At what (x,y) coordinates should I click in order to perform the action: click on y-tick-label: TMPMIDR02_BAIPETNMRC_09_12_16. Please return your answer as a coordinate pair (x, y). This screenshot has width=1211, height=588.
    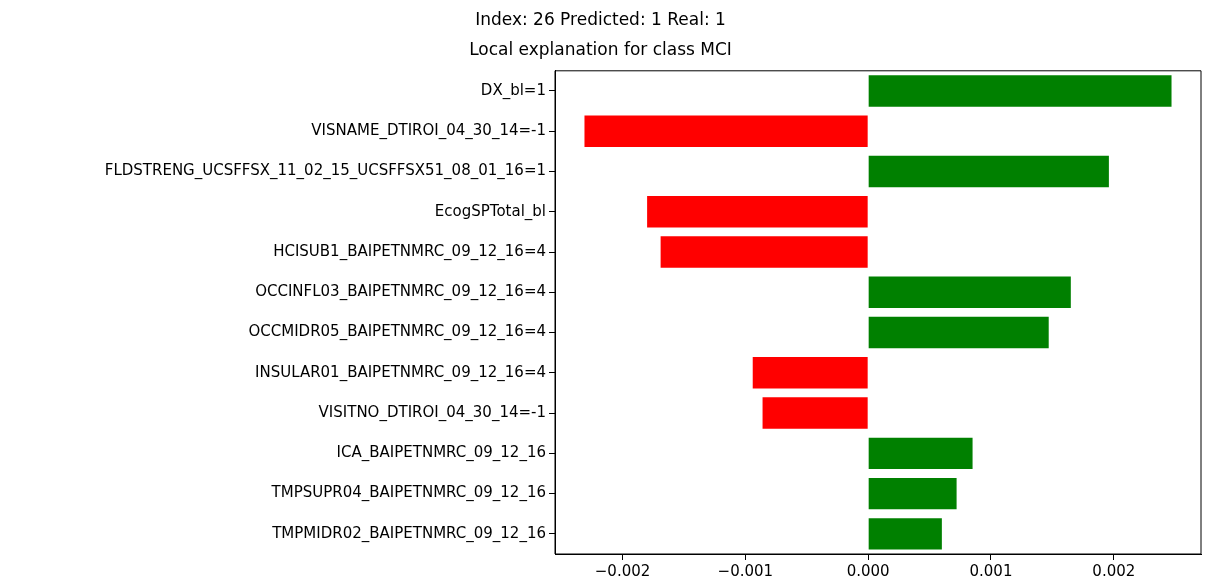
    Looking at the image, I should click on (408, 533).